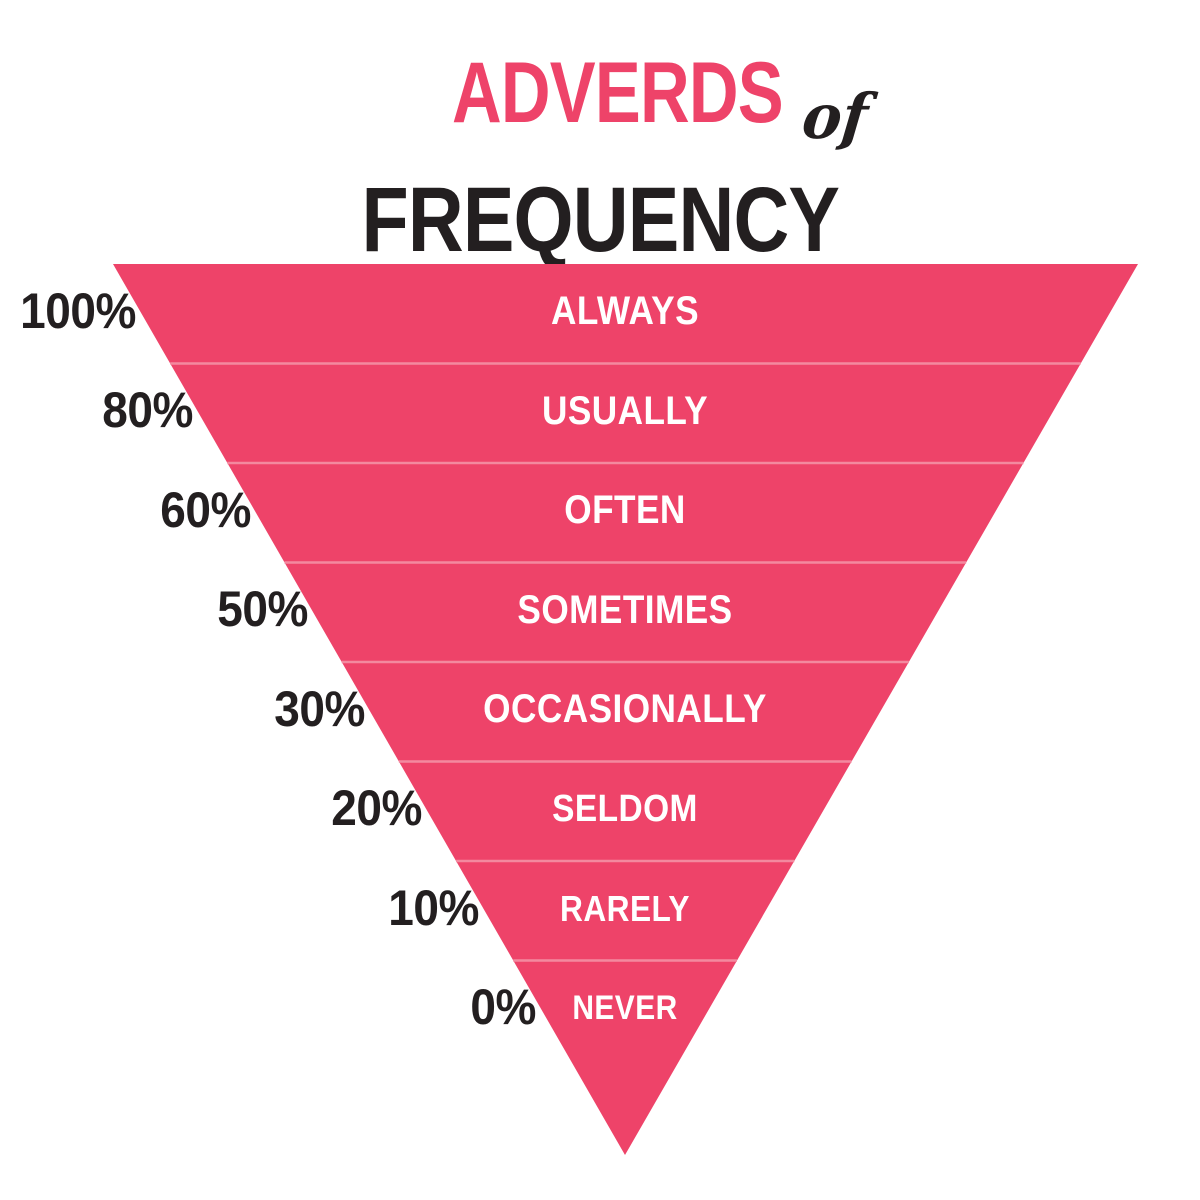  I want to click on band-label-occasionally: OCCASIONALLY, so click(625, 709).